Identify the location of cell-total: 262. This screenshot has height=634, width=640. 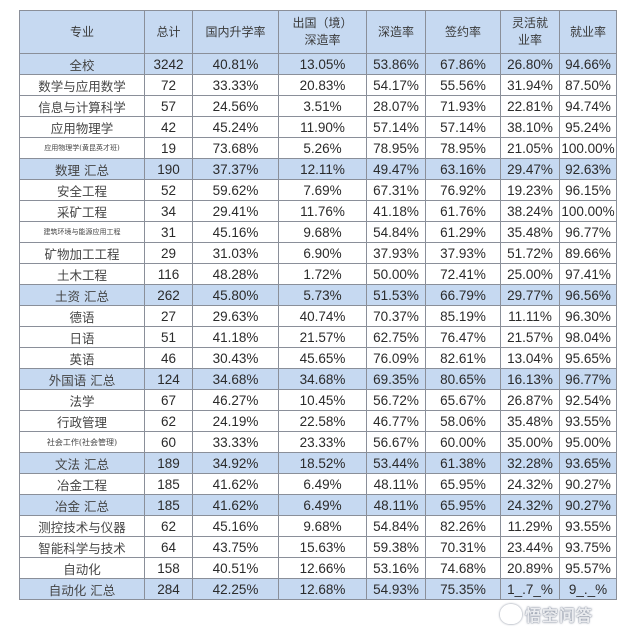
(168, 295).